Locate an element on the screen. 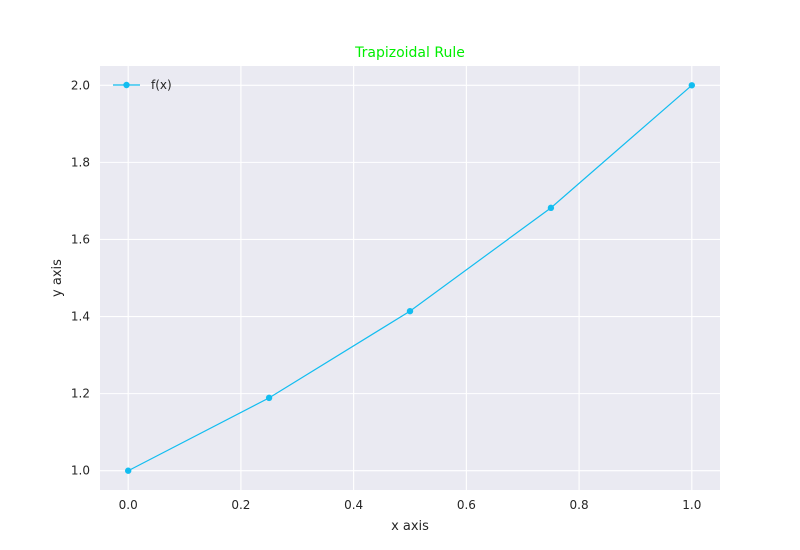 This screenshot has height=550, width=800. y-tick-labels: 1.0 1.2 1.4 1.6 1.8 2.0 is located at coordinates (80, 277).